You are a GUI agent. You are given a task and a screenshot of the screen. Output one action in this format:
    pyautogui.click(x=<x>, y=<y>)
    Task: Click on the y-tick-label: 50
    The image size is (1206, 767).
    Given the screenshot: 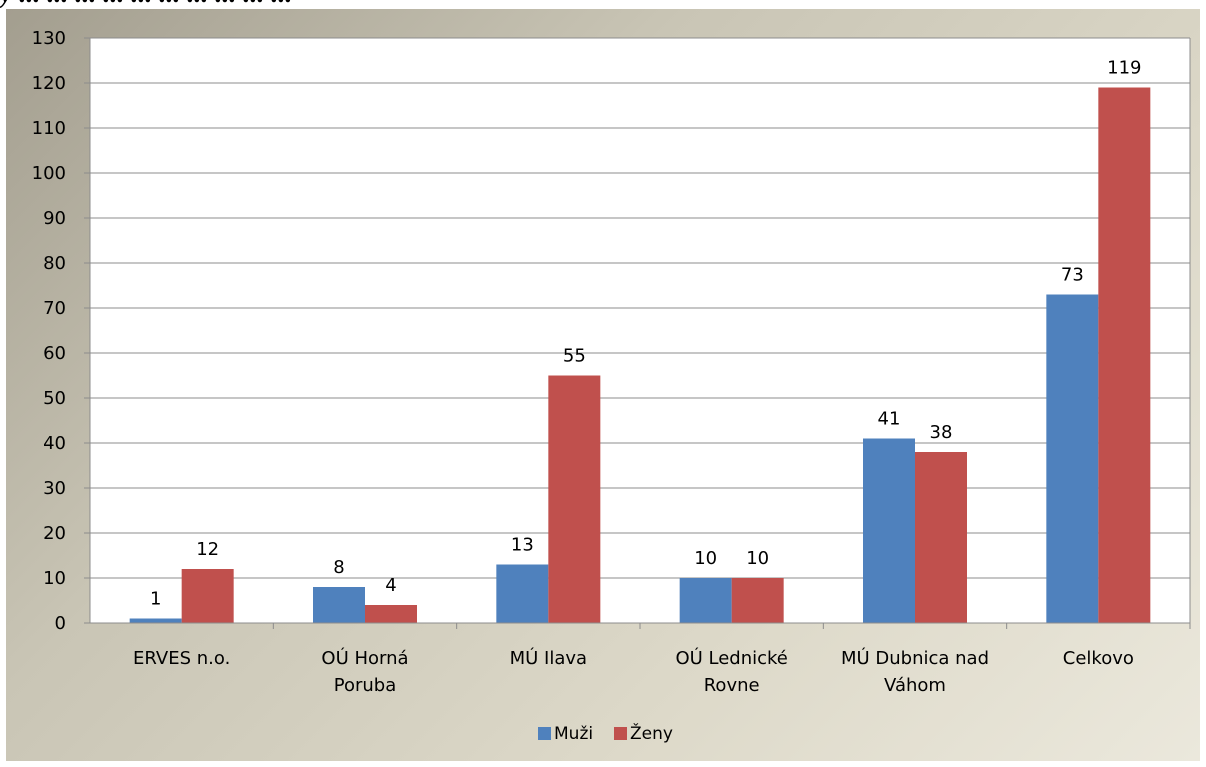 What is the action you would take?
    pyautogui.click(x=54, y=398)
    